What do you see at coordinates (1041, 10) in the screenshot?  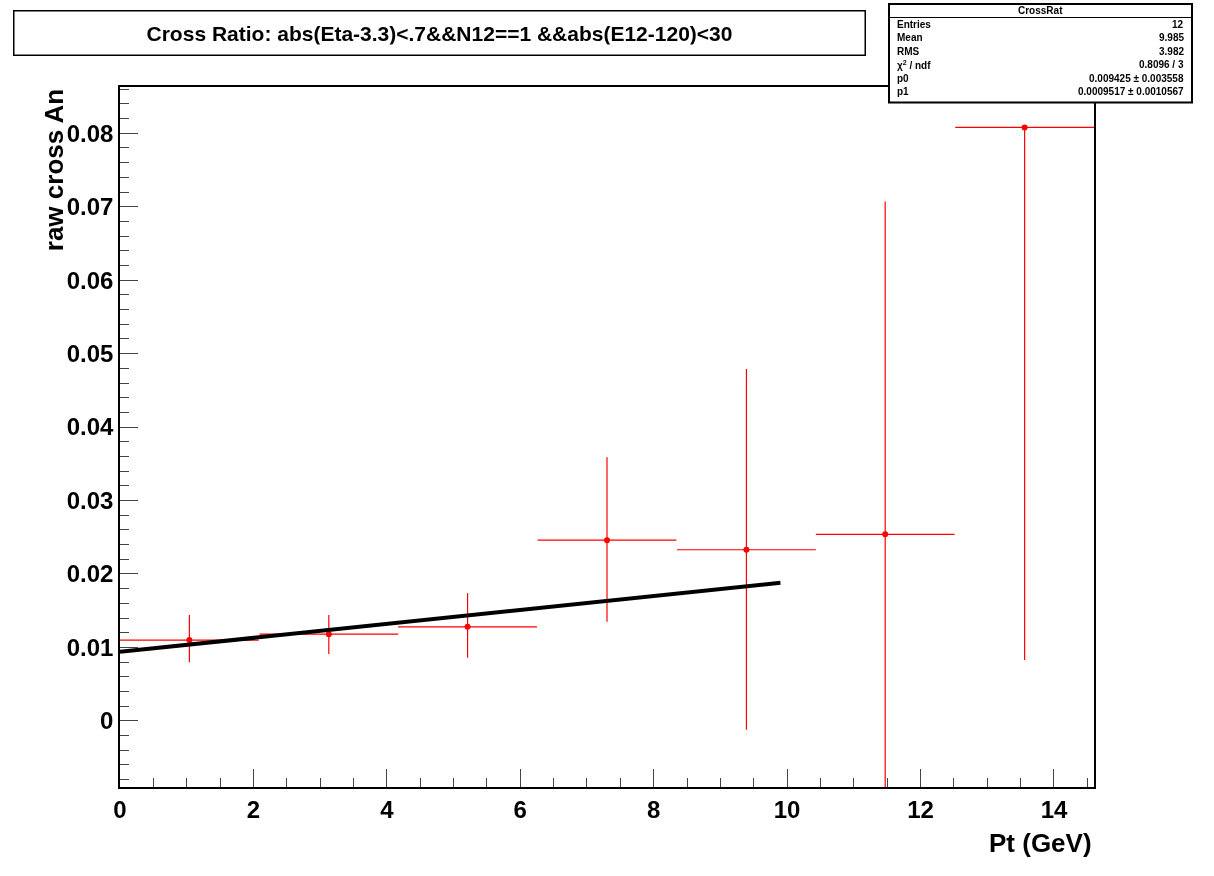 I see `text: CrossRat` at bounding box center [1041, 10].